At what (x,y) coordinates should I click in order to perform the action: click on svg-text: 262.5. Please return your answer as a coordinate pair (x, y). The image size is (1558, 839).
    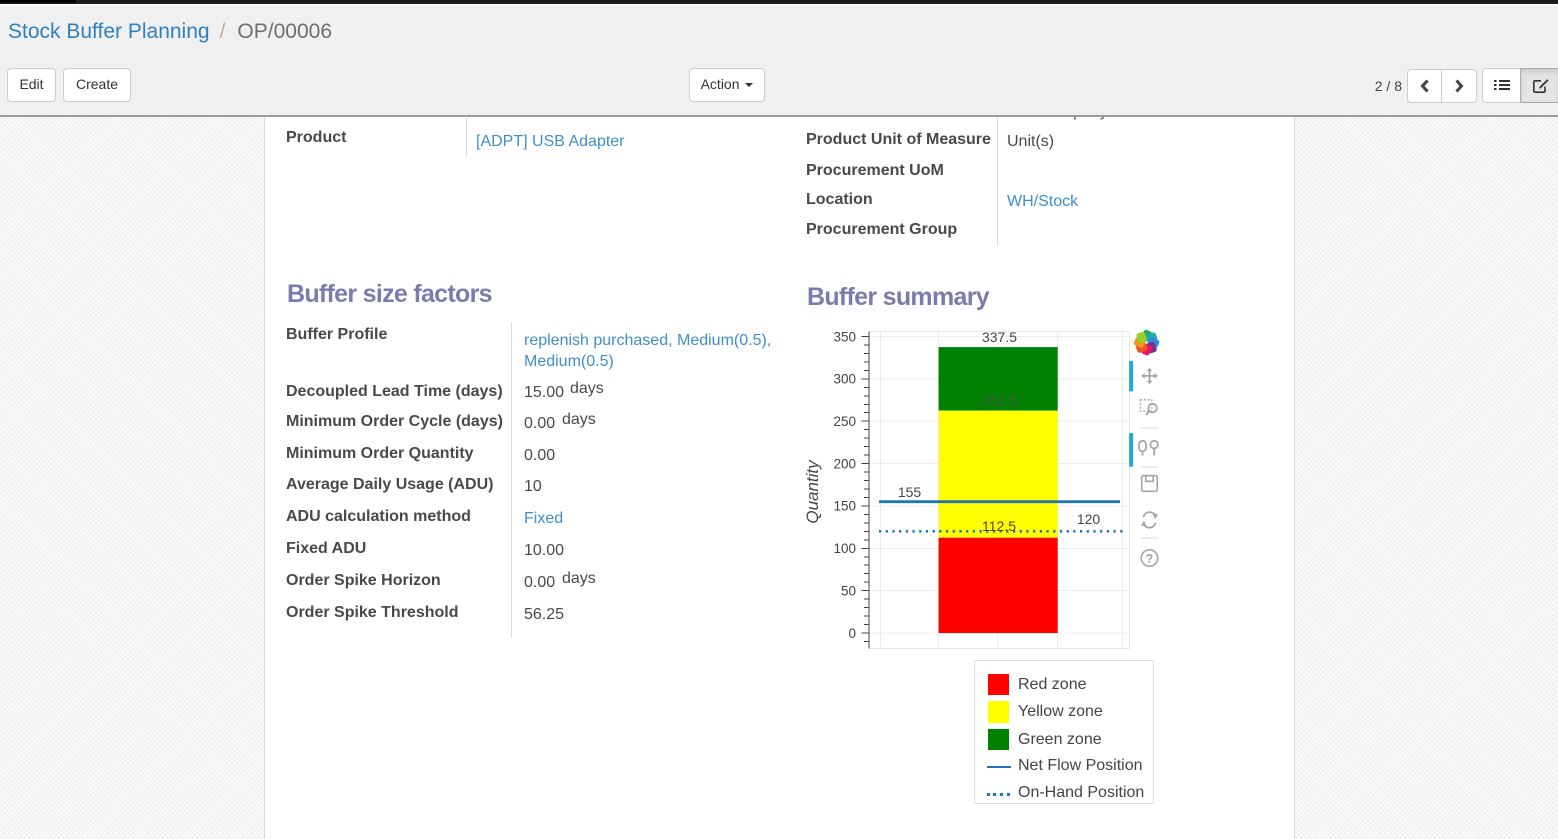
    Looking at the image, I should click on (999, 400).